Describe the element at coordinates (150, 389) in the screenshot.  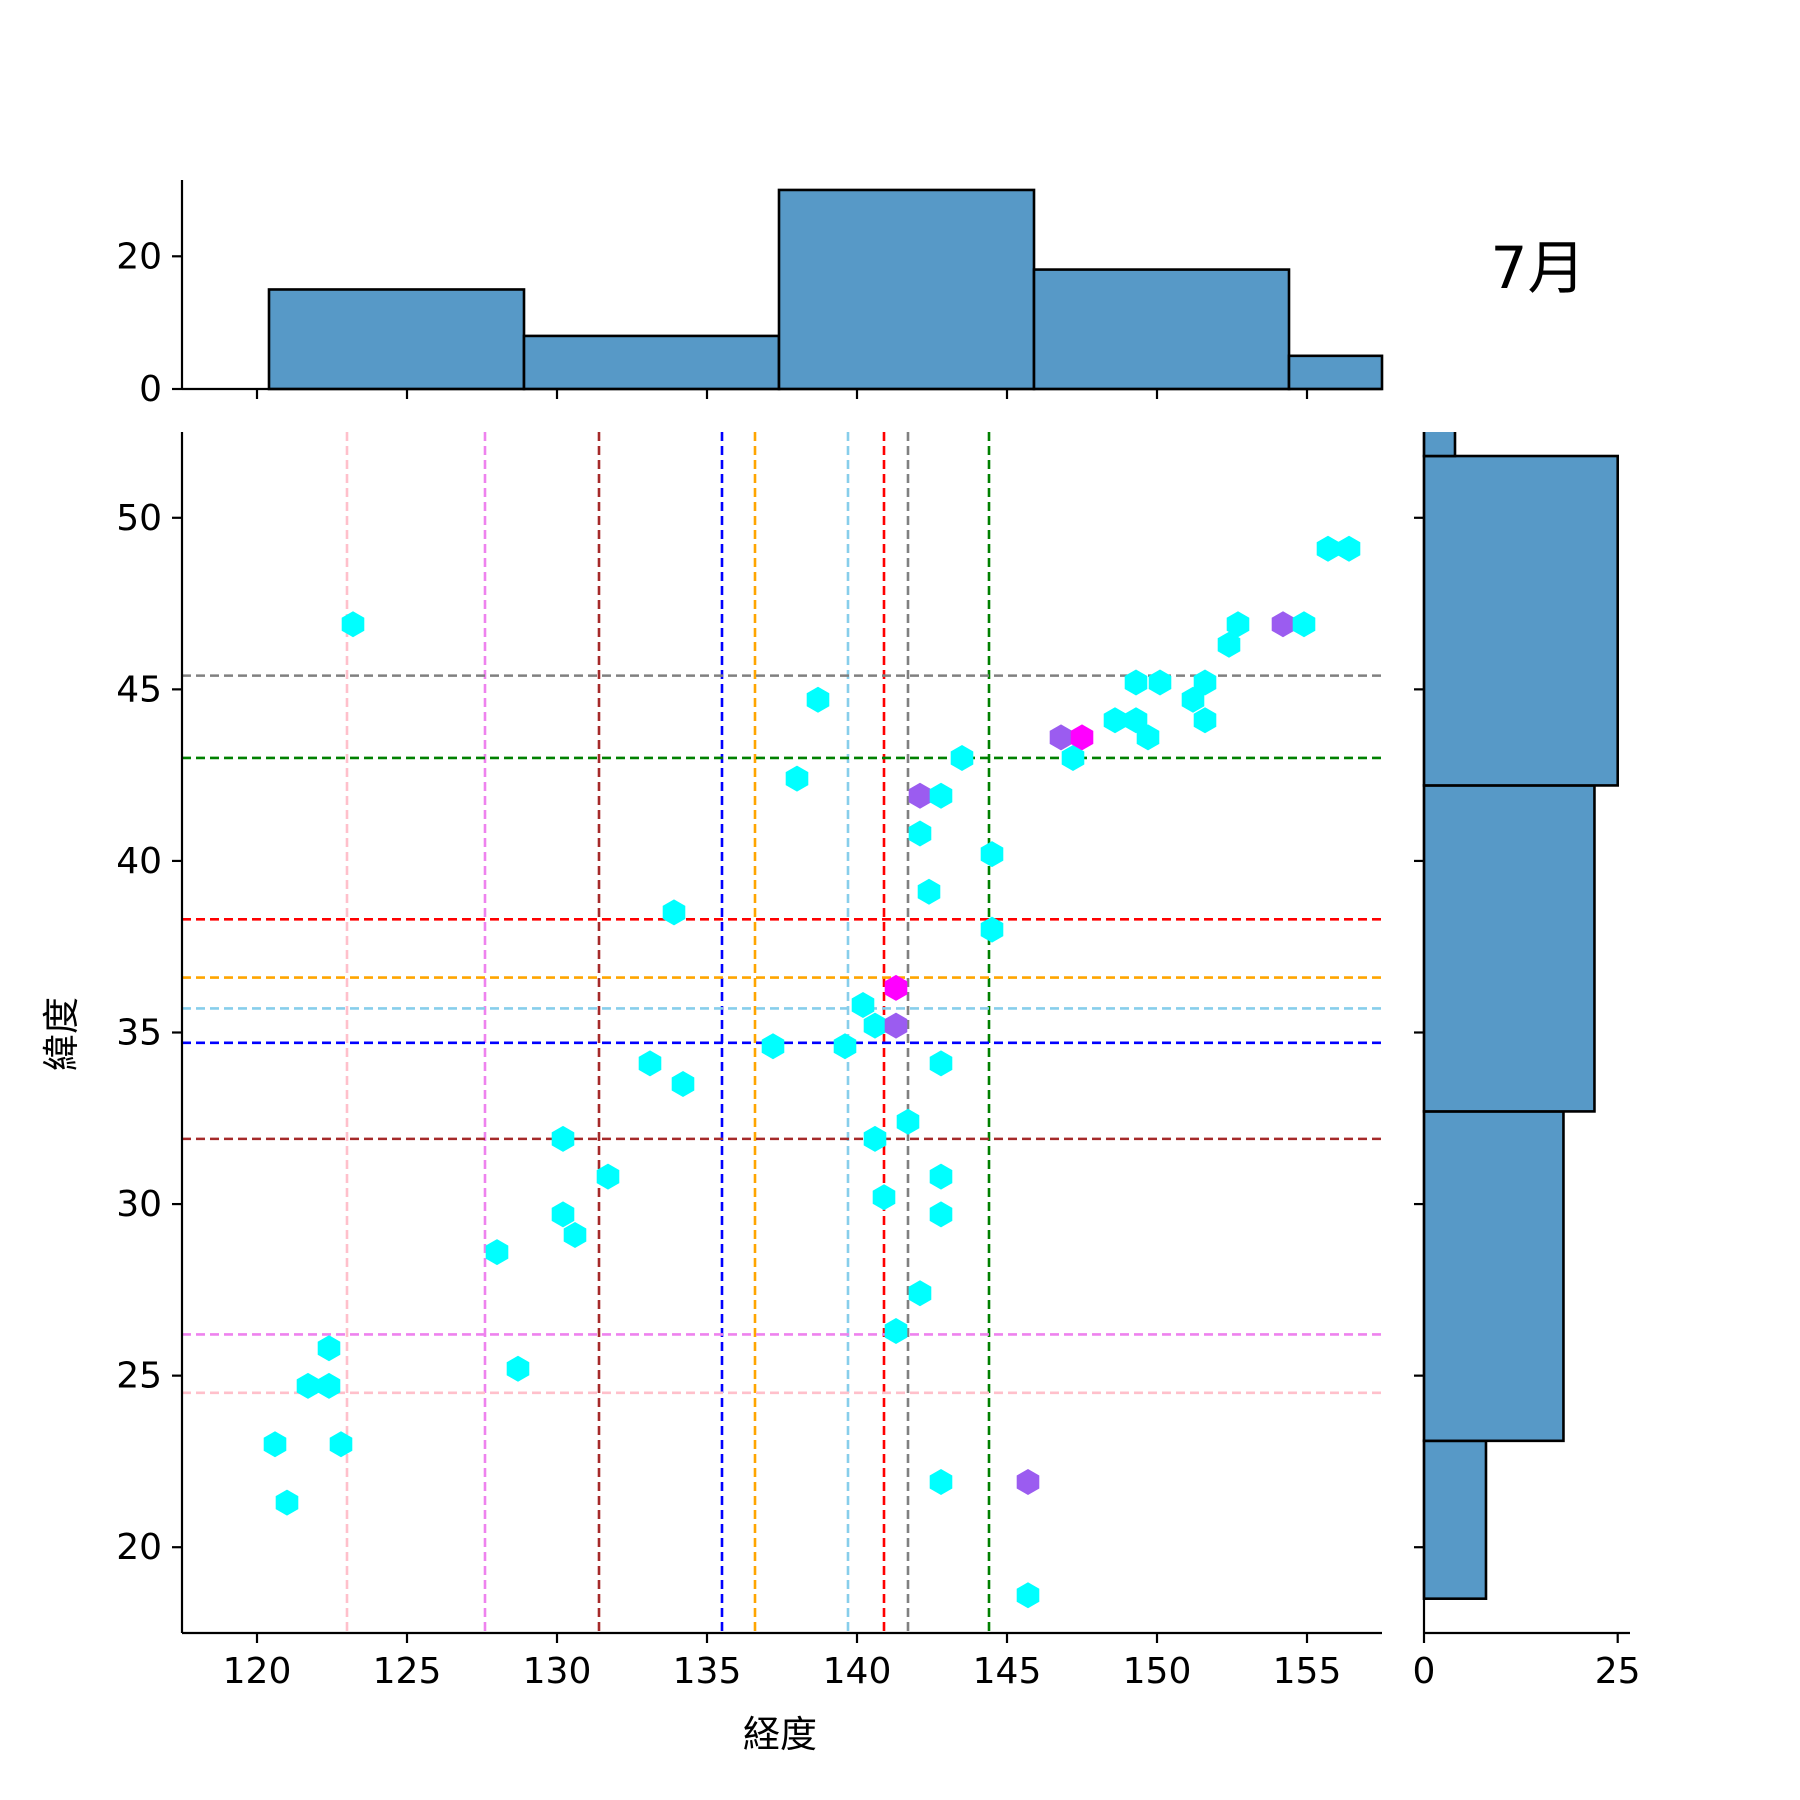
I see `top-hist-y-tick-label-0: 0` at that location.